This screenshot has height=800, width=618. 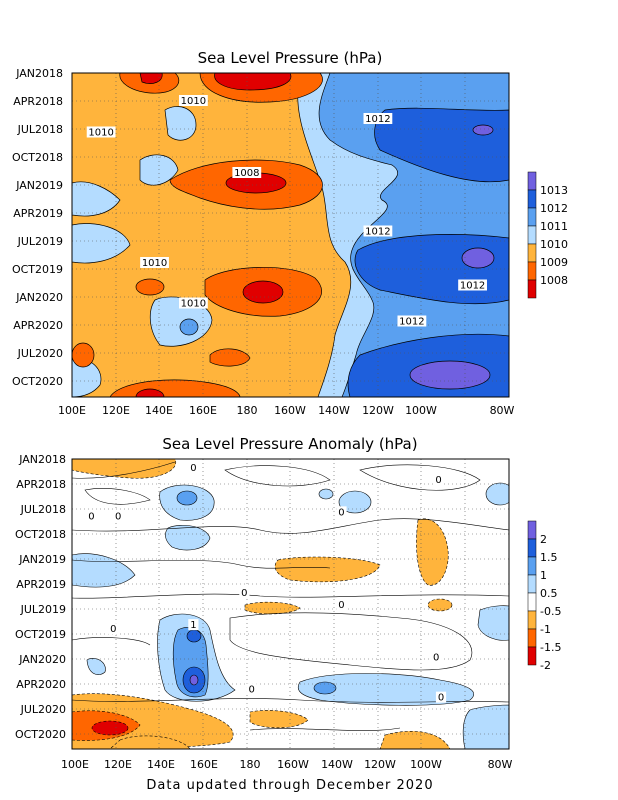 I want to click on bottom-contour-label-0: 0, so click(x=193, y=468).